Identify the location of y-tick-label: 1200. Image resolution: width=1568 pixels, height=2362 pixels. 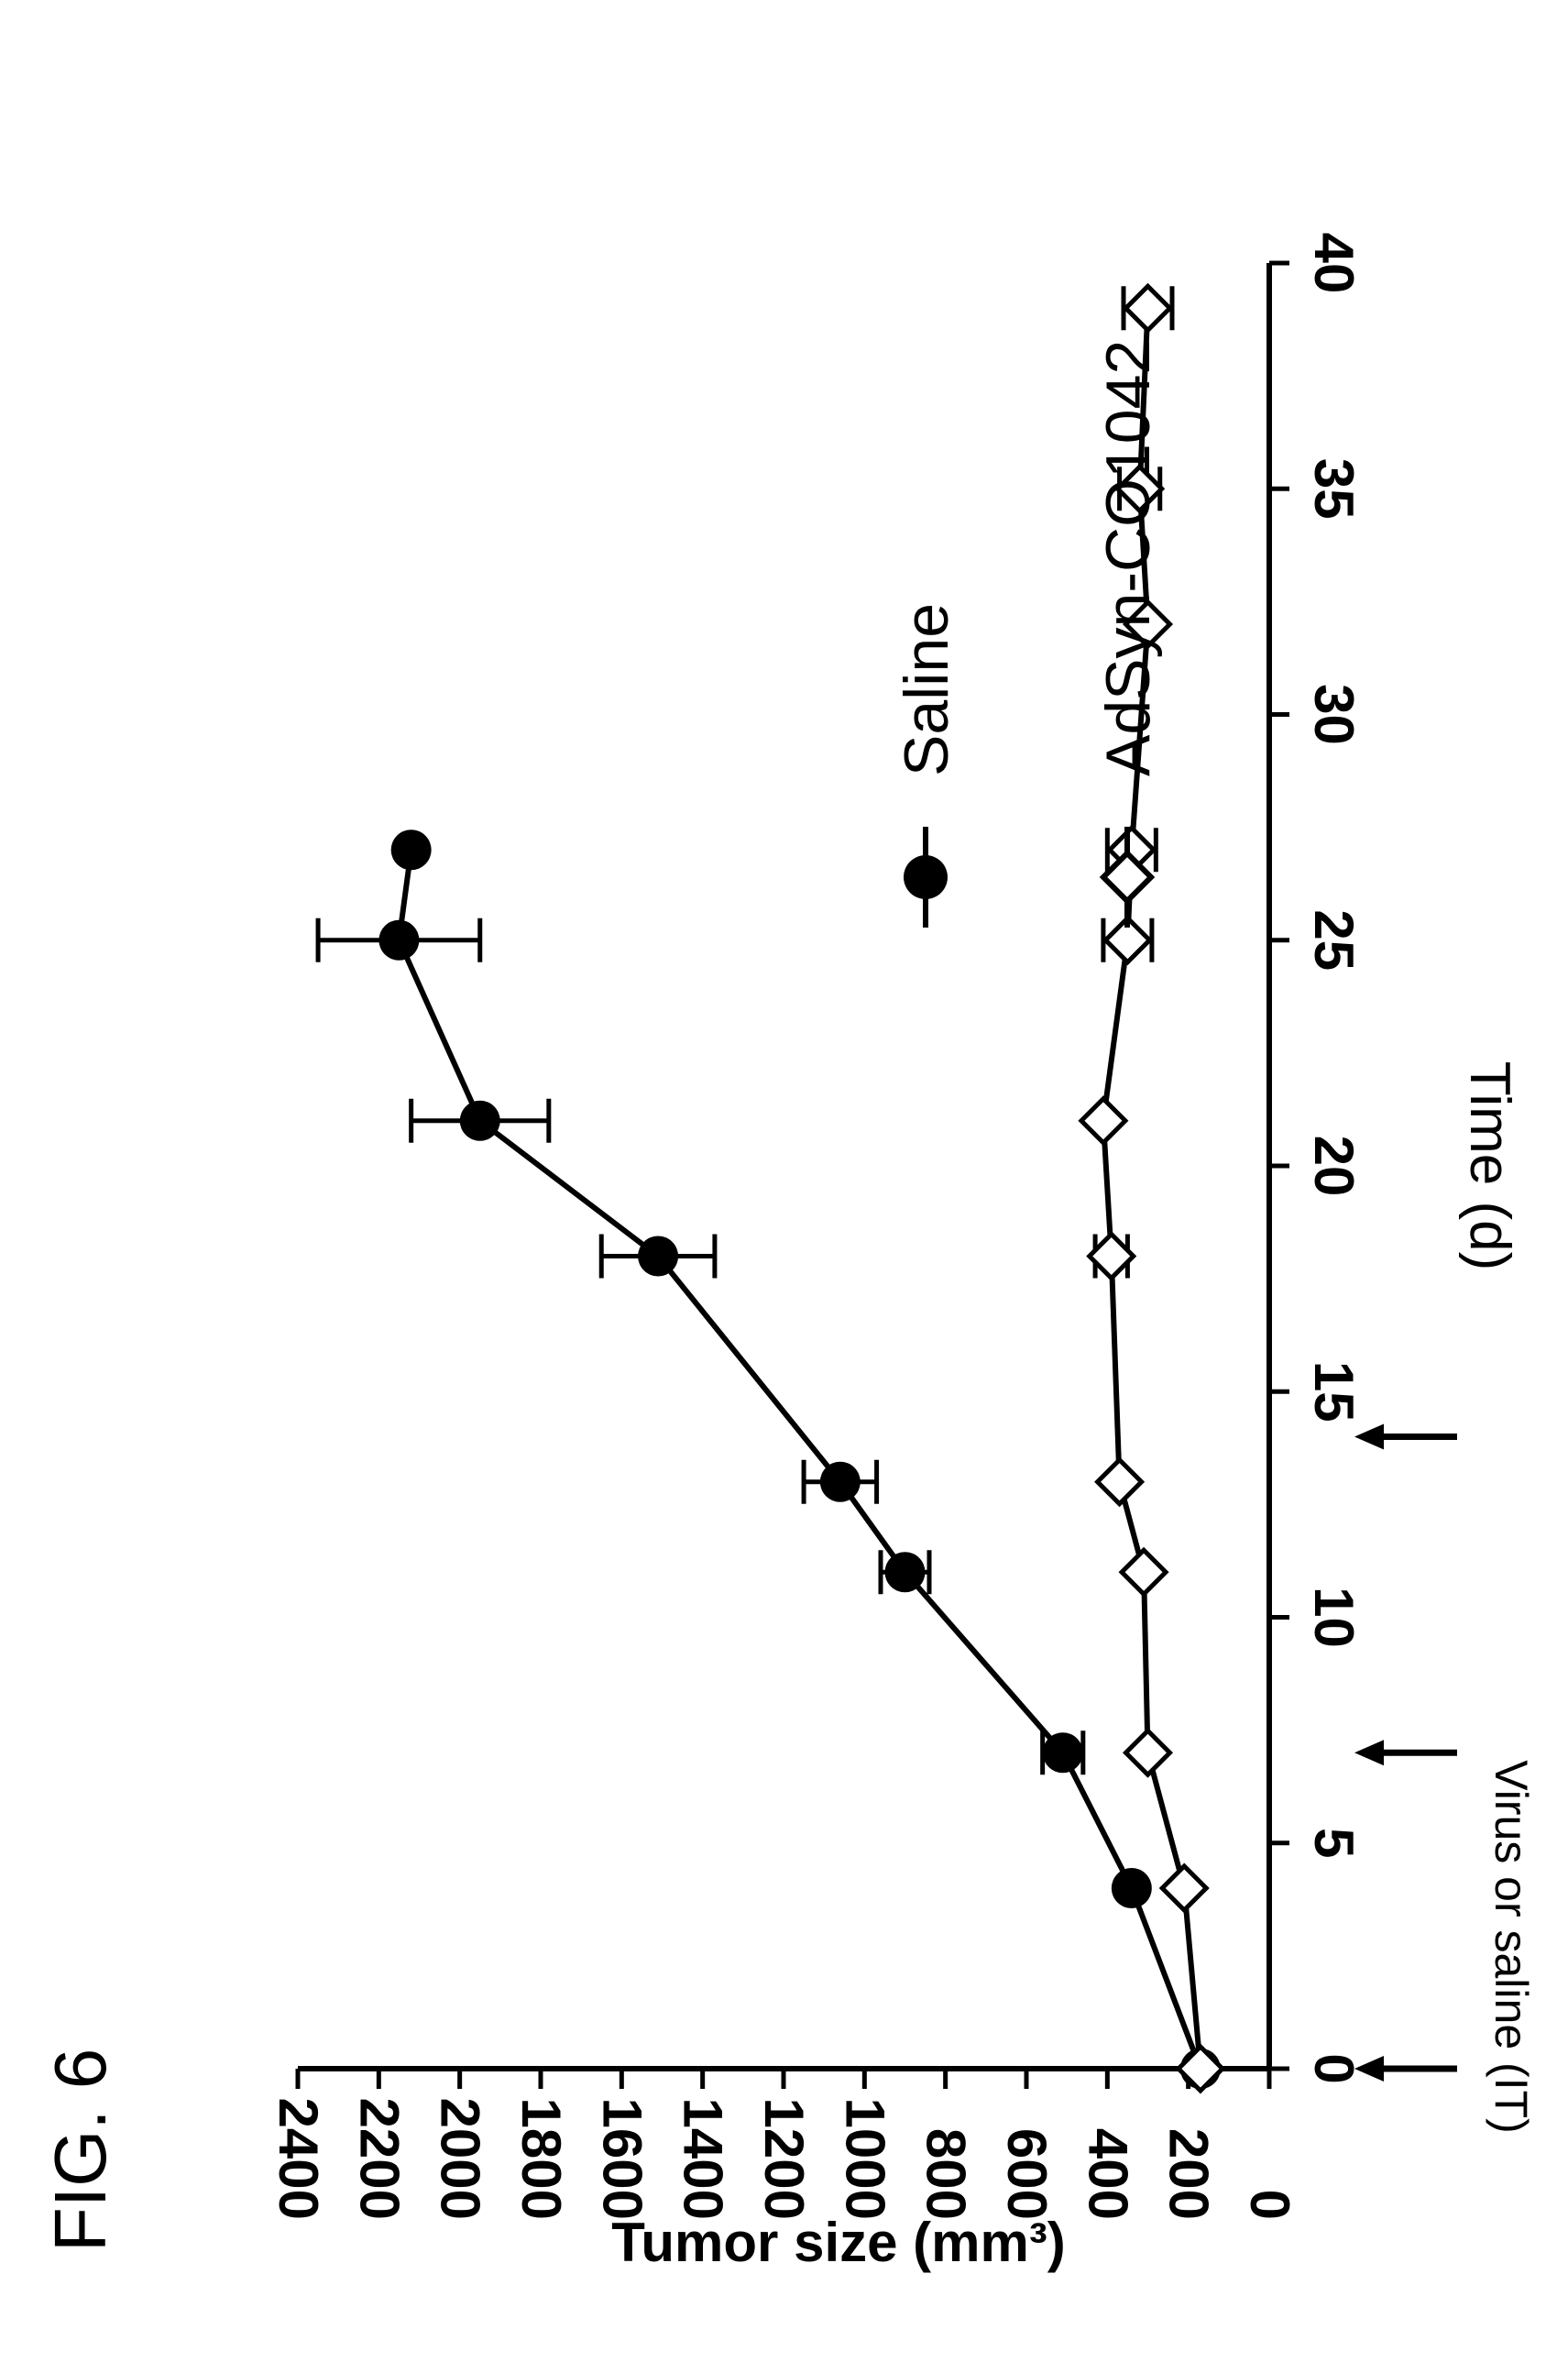
(784, 2159).